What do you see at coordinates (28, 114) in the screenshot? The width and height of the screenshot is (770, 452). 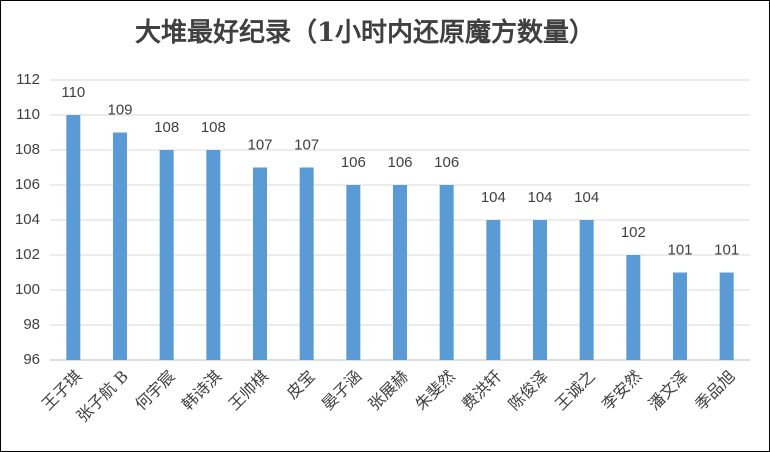 I see `y-tick-label: 110` at bounding box center [28, 114].